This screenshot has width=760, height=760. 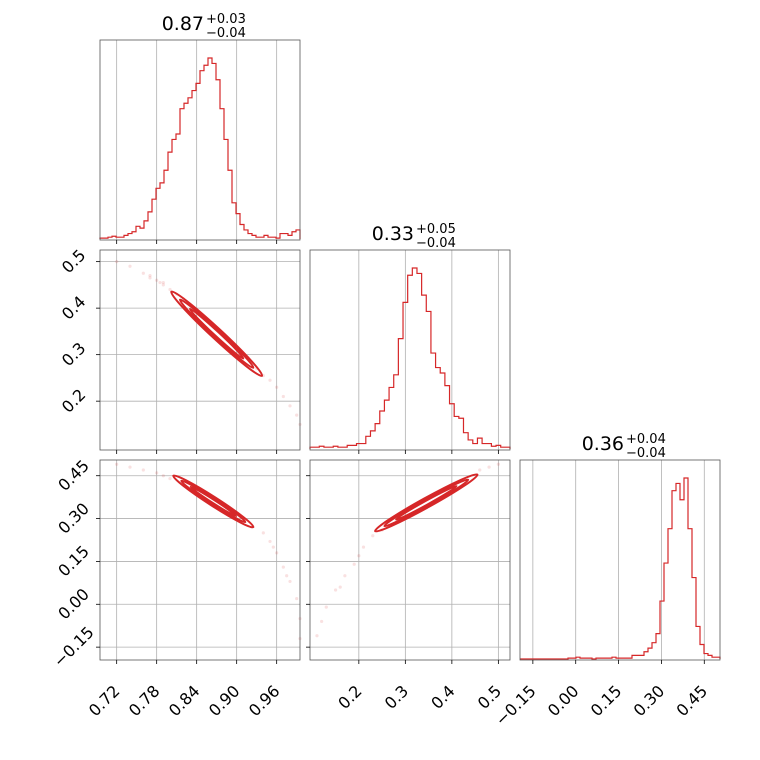 I want to click on histogram-p2, so click(x=620, y=568).